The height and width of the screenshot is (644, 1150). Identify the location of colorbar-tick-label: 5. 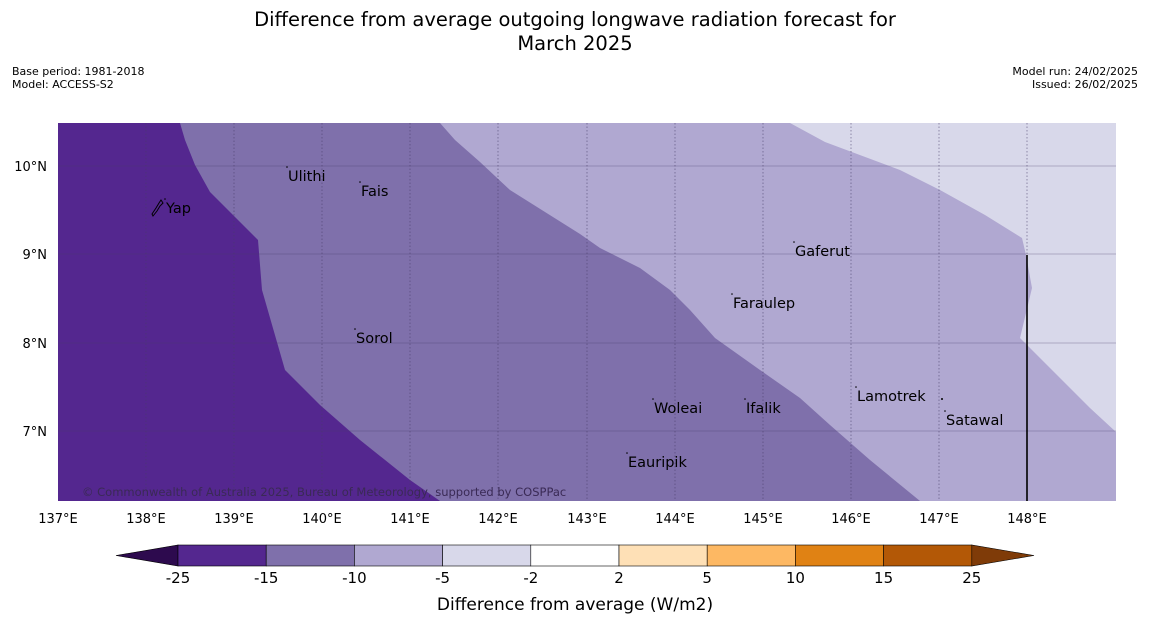
(707, 578).